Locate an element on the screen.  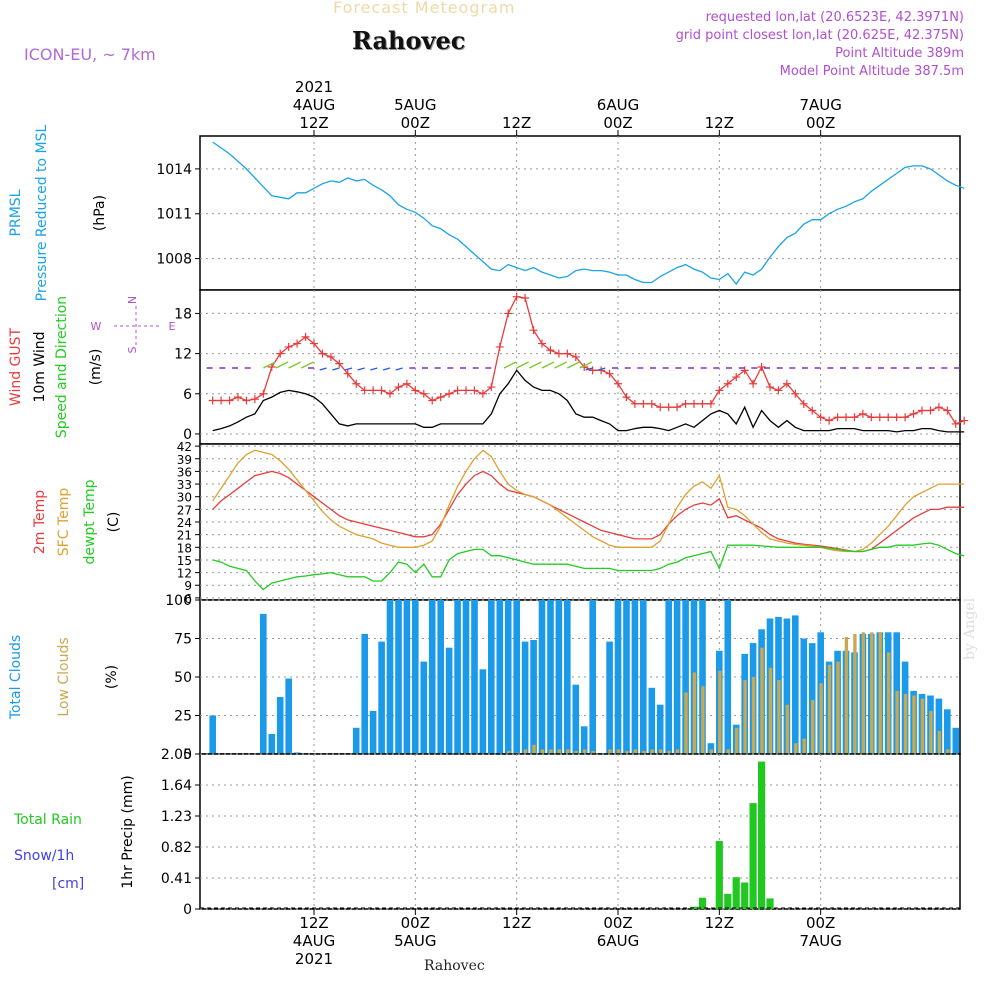
y-tick-label: 1.64 is located at coordinates (176, 786).